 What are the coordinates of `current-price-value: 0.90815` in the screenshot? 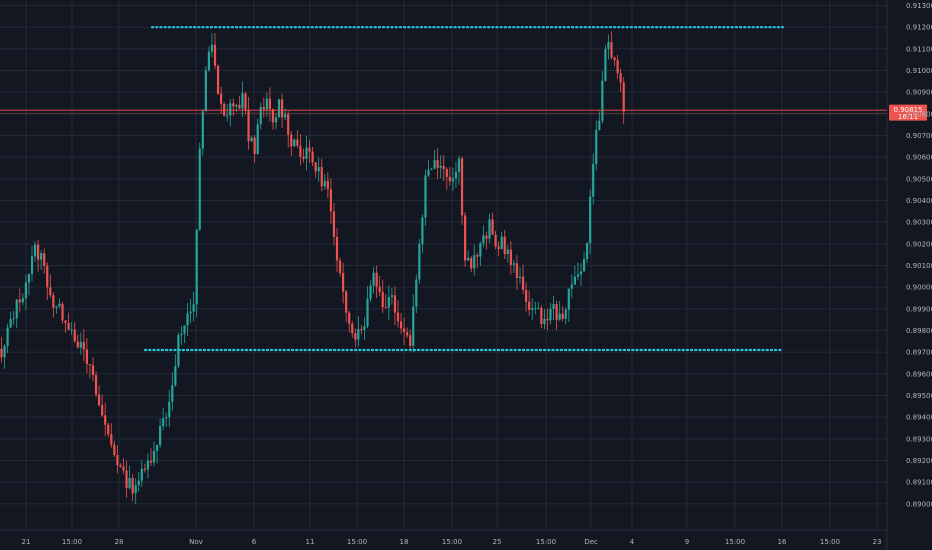 It's located at (908, 110).